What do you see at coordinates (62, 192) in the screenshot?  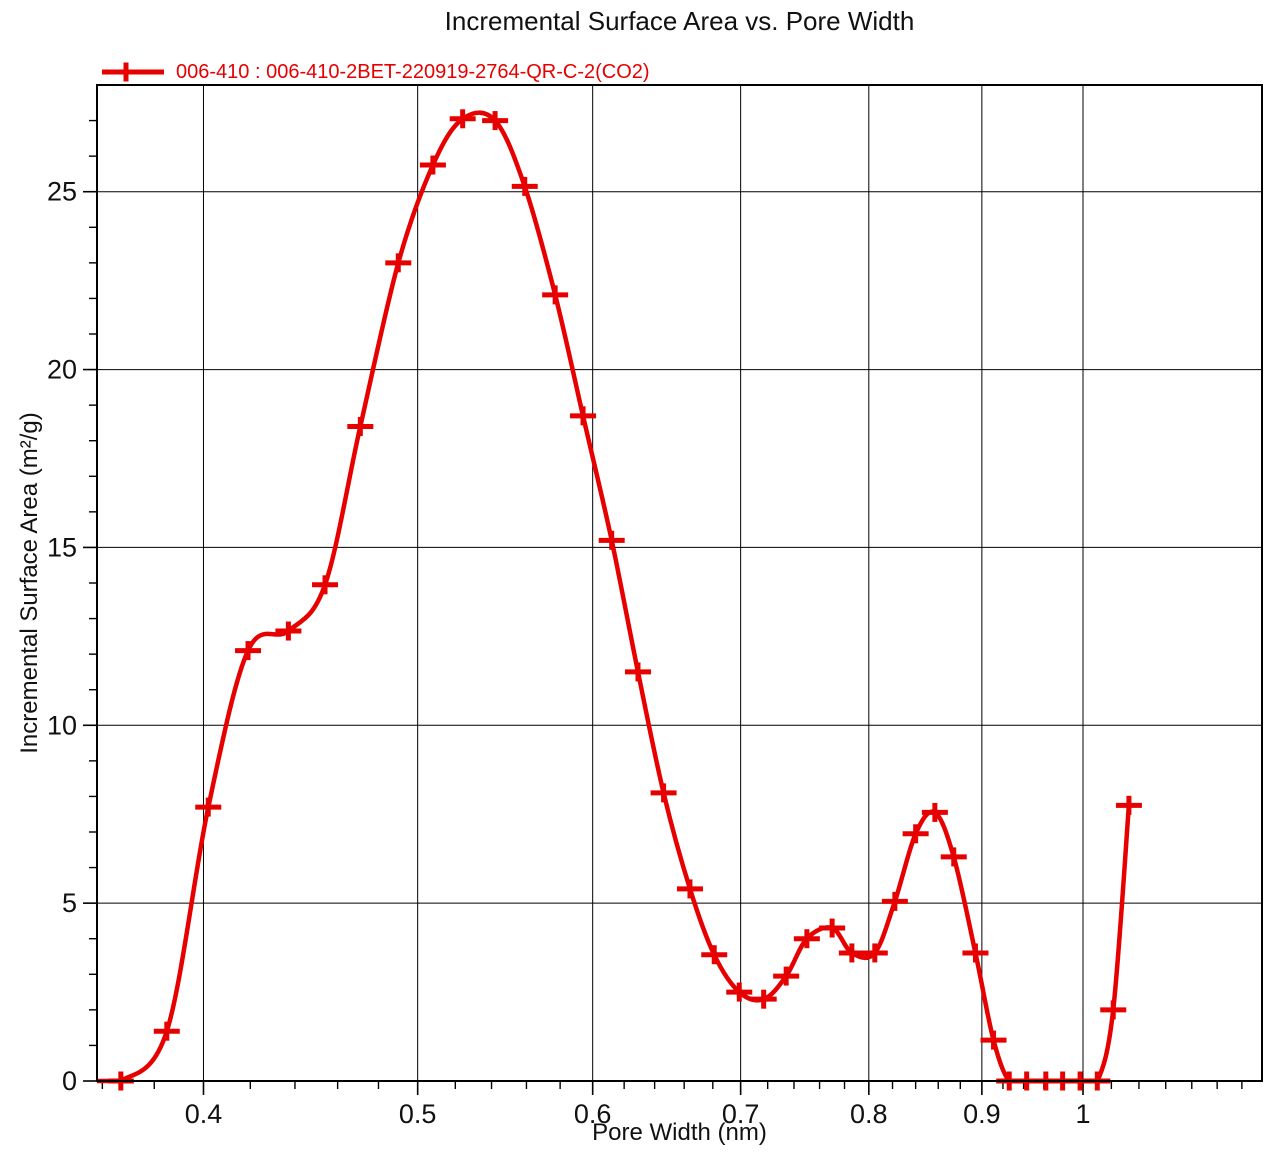 I see `y-tick-label: 25` at bounding box center [62, 192].